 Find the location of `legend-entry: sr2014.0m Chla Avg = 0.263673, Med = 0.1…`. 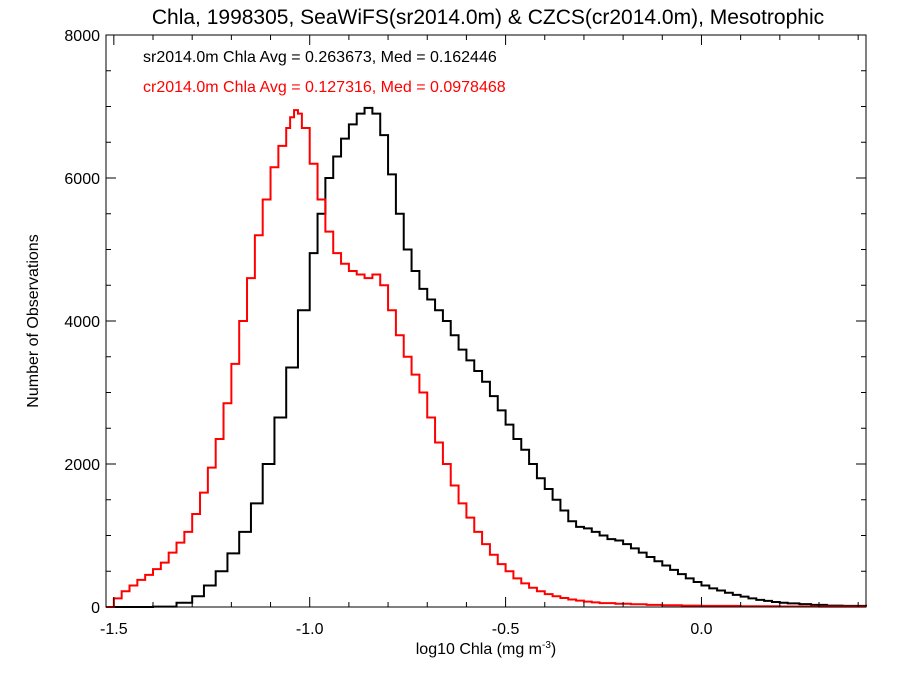

legend-entry: sr2014.0m Chla Avg = 0.263673, Med = 0.1… is located at coordinates (320, 57).